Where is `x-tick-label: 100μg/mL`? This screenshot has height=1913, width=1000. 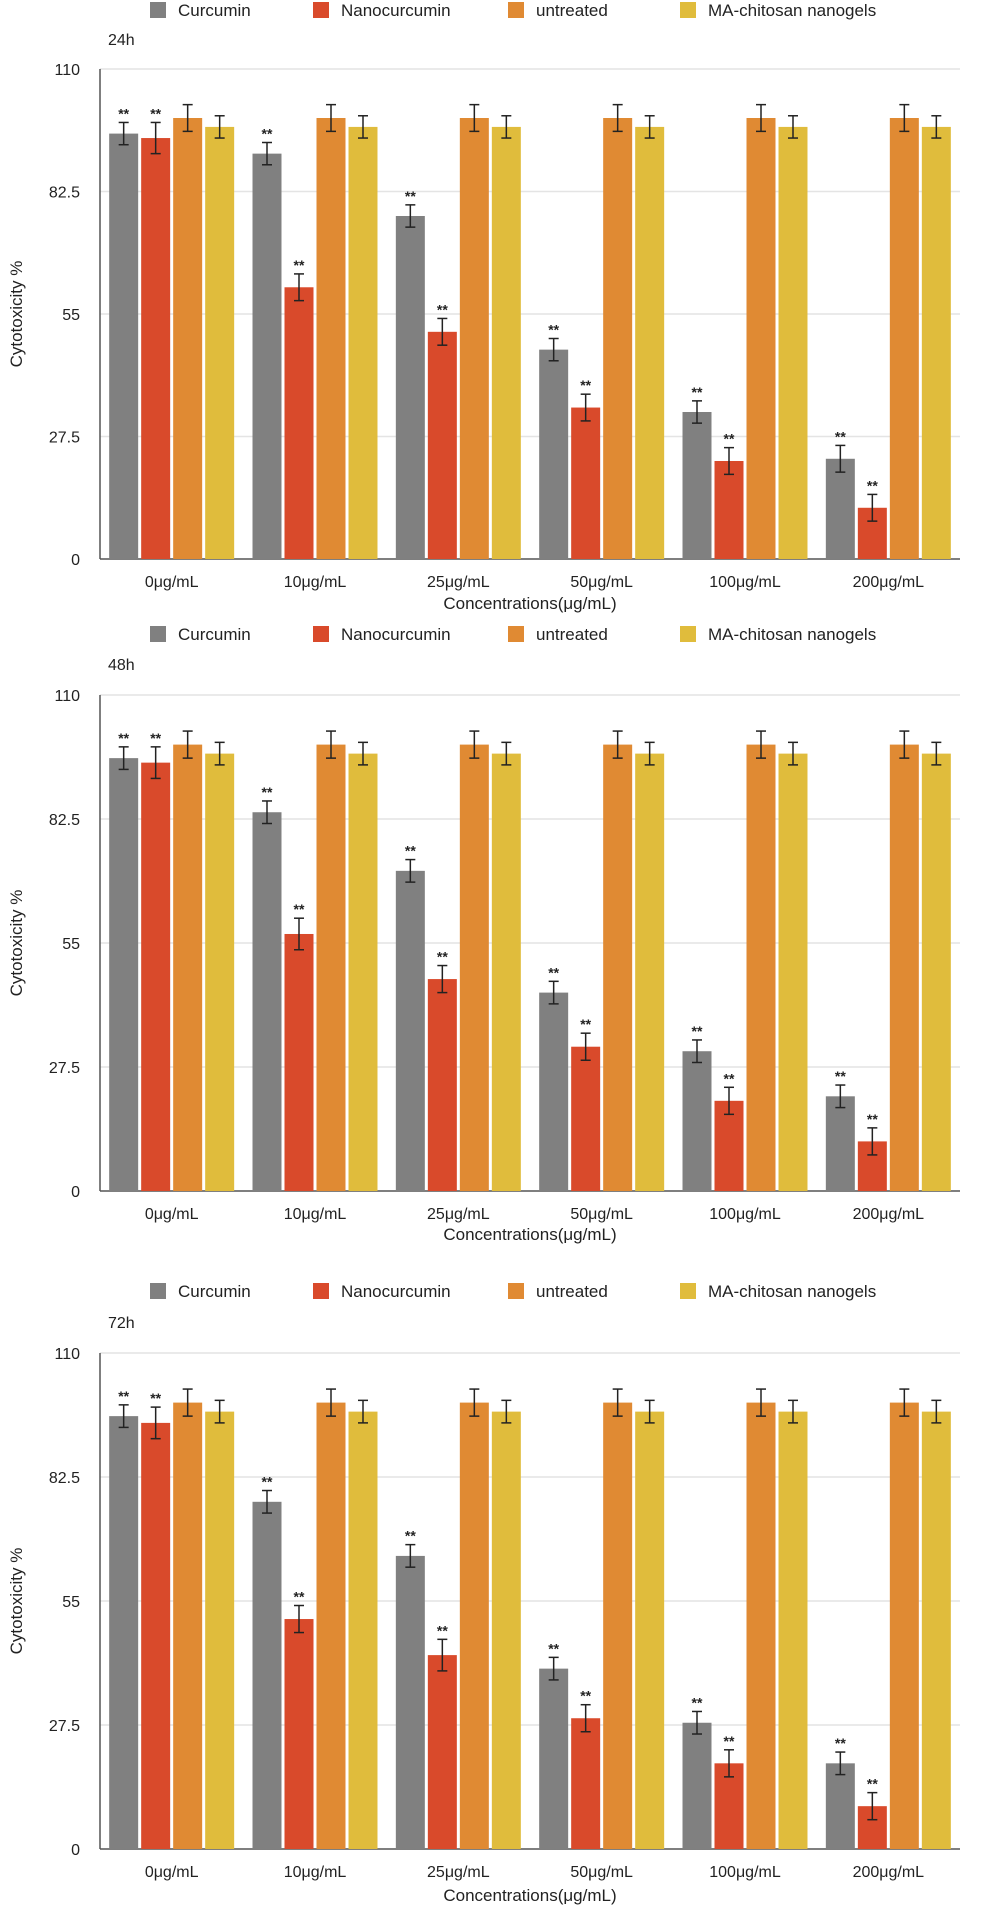 x-tick-label: 100μg/mL is located at coordinates (745, 1214).